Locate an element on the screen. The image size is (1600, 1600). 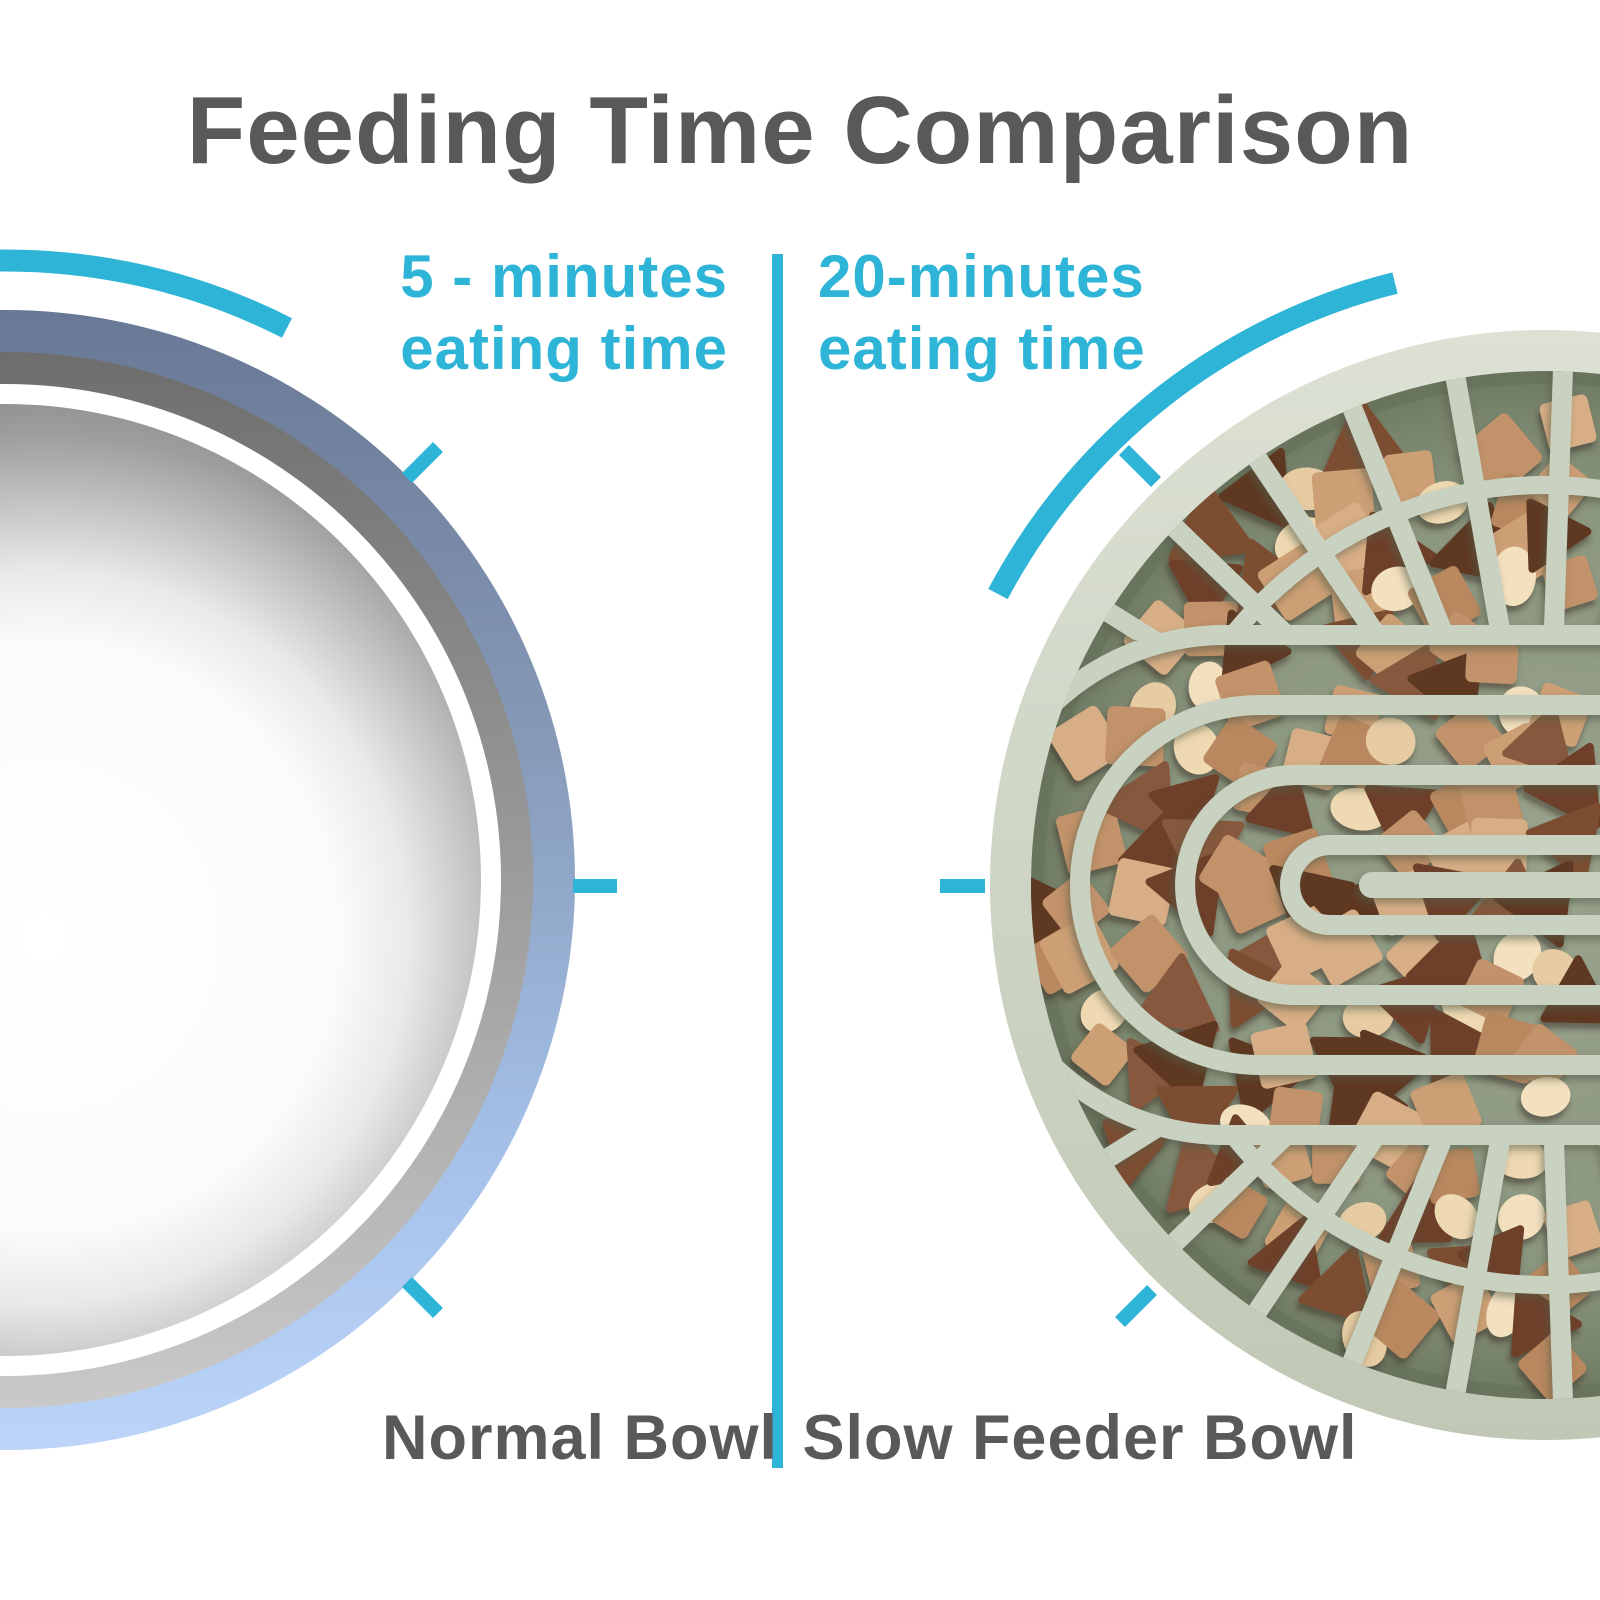
left-timer-arc is located at coordinates (146, 293).